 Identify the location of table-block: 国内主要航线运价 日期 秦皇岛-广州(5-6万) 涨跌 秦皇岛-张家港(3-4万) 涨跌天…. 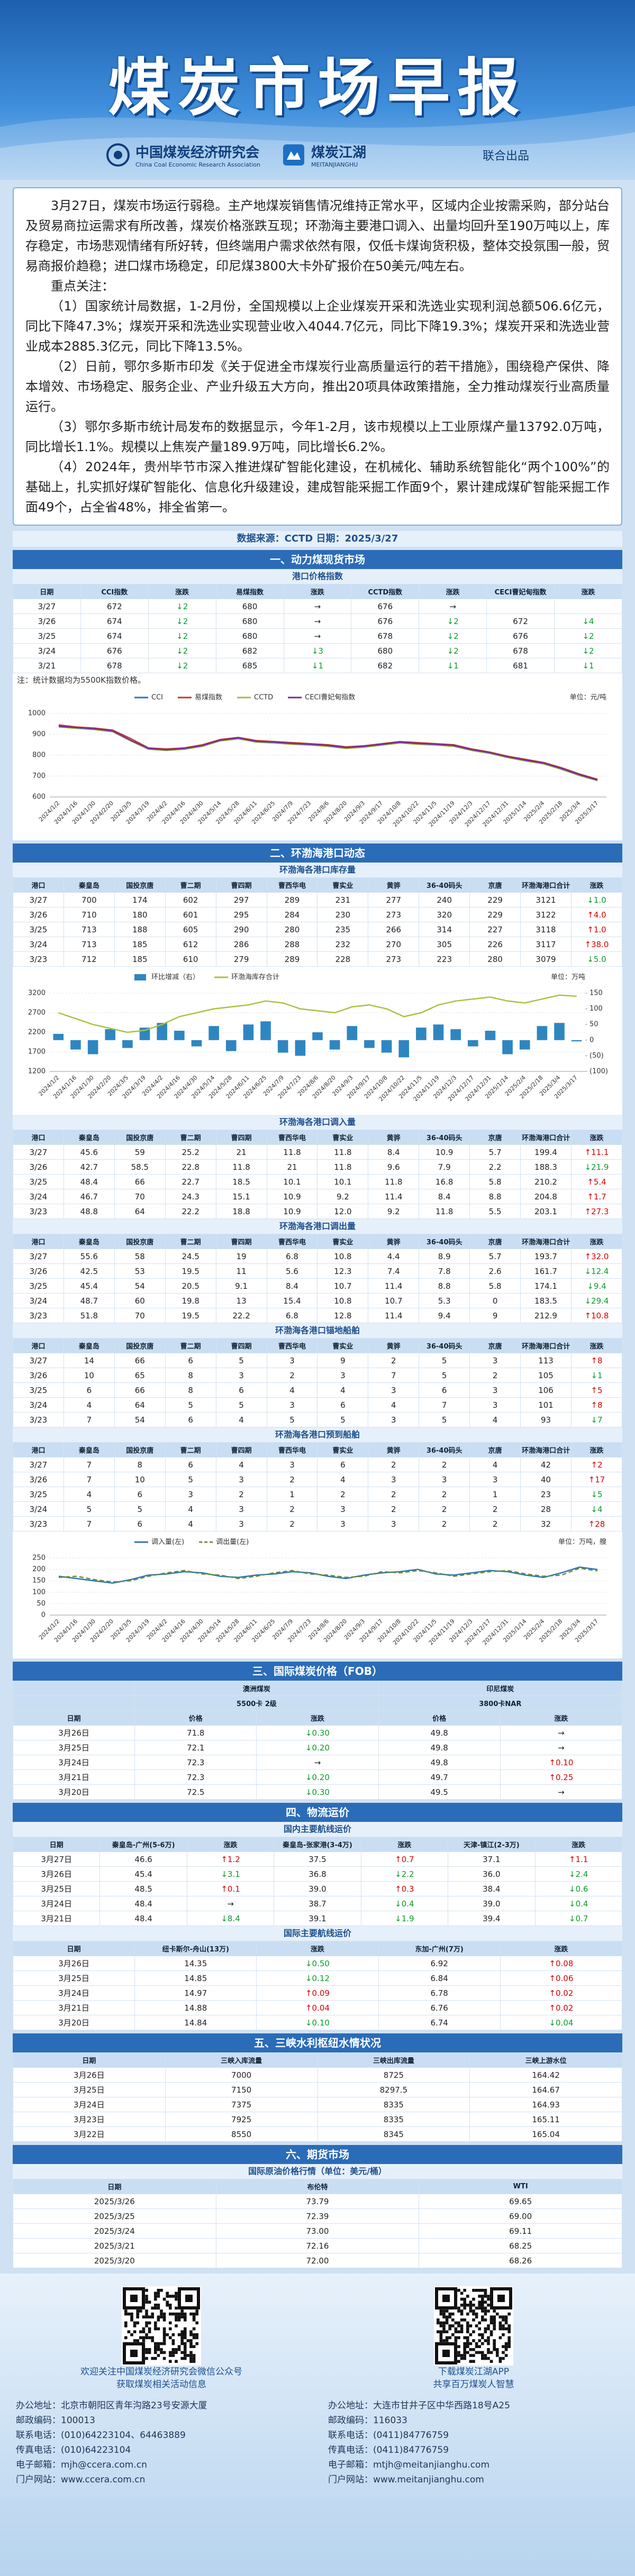
(317, 1874).